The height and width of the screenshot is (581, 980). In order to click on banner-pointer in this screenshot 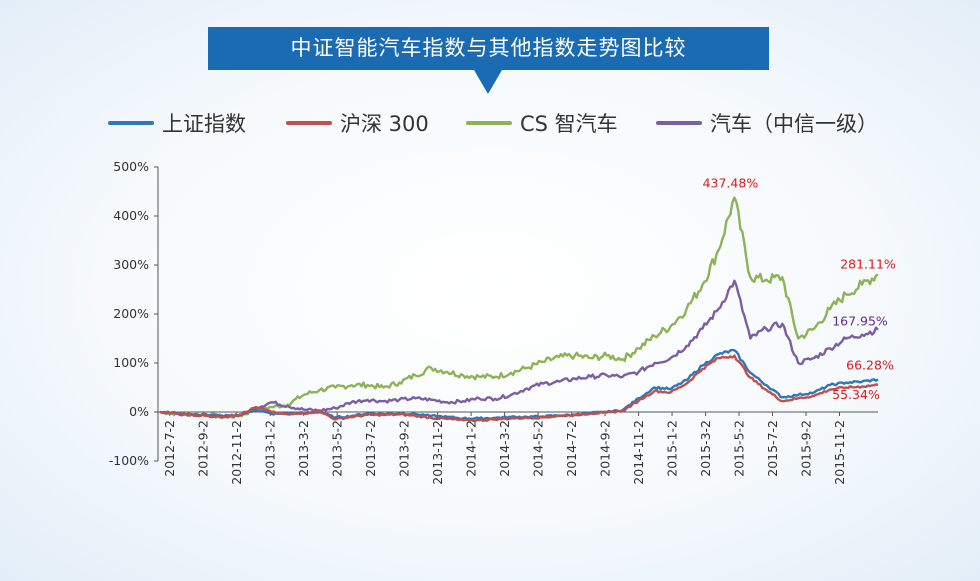, I will do `click(488, 82)`.